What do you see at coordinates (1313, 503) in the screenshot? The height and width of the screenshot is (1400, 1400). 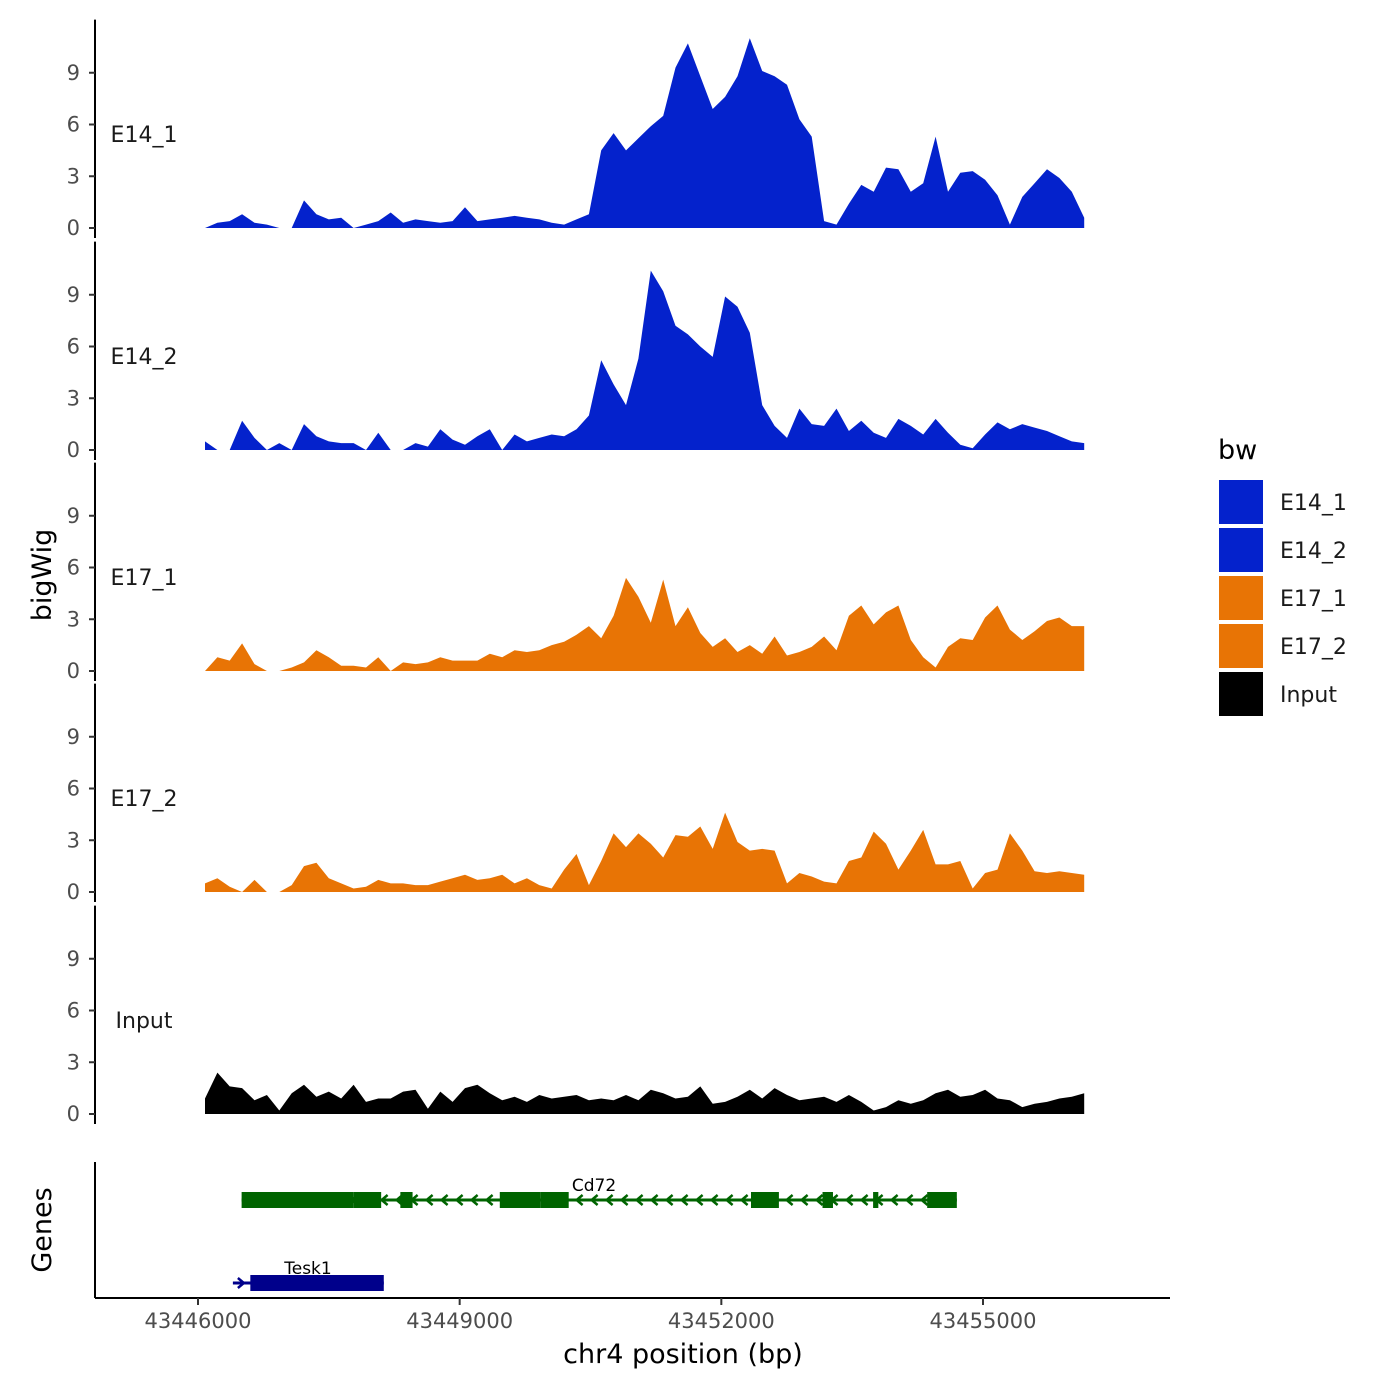 I see `legend-label: E14_1` at bounding box center [1313, 503].